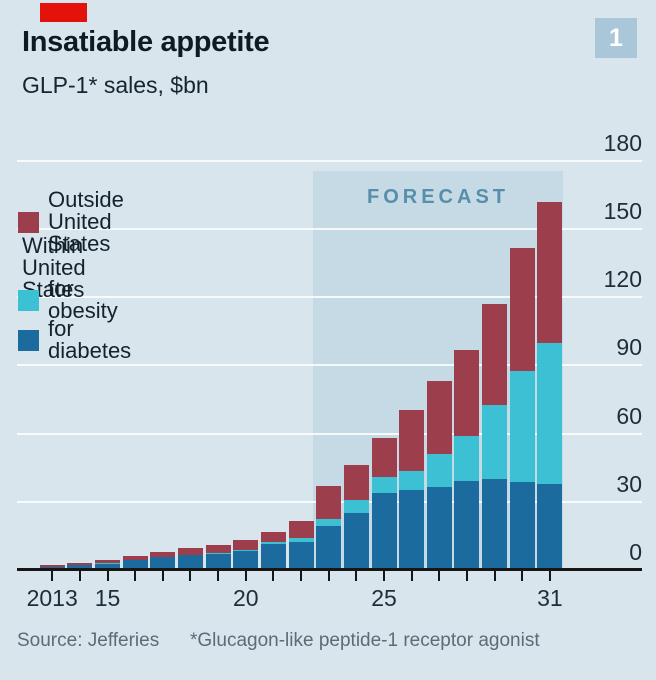  What do you see at coordinates (301, 539) in the screenshot?
I see `bar-segment-obesity-2022` at bounding box center [301, 539].